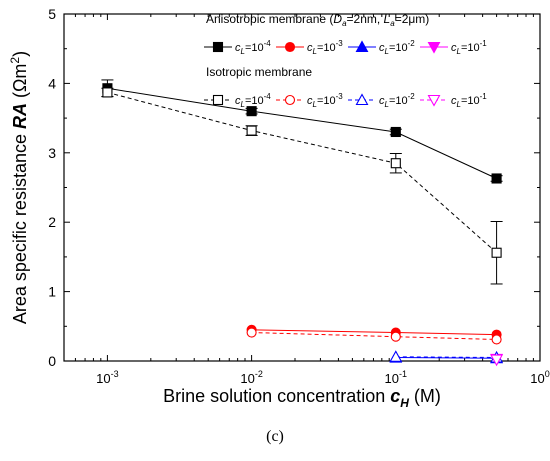 The image size is (550, 461). What do you see at coordinates (251, 377) in the screenshot?
I see `x-tick-label: 10⁻²` at bounding box center [251, 377].